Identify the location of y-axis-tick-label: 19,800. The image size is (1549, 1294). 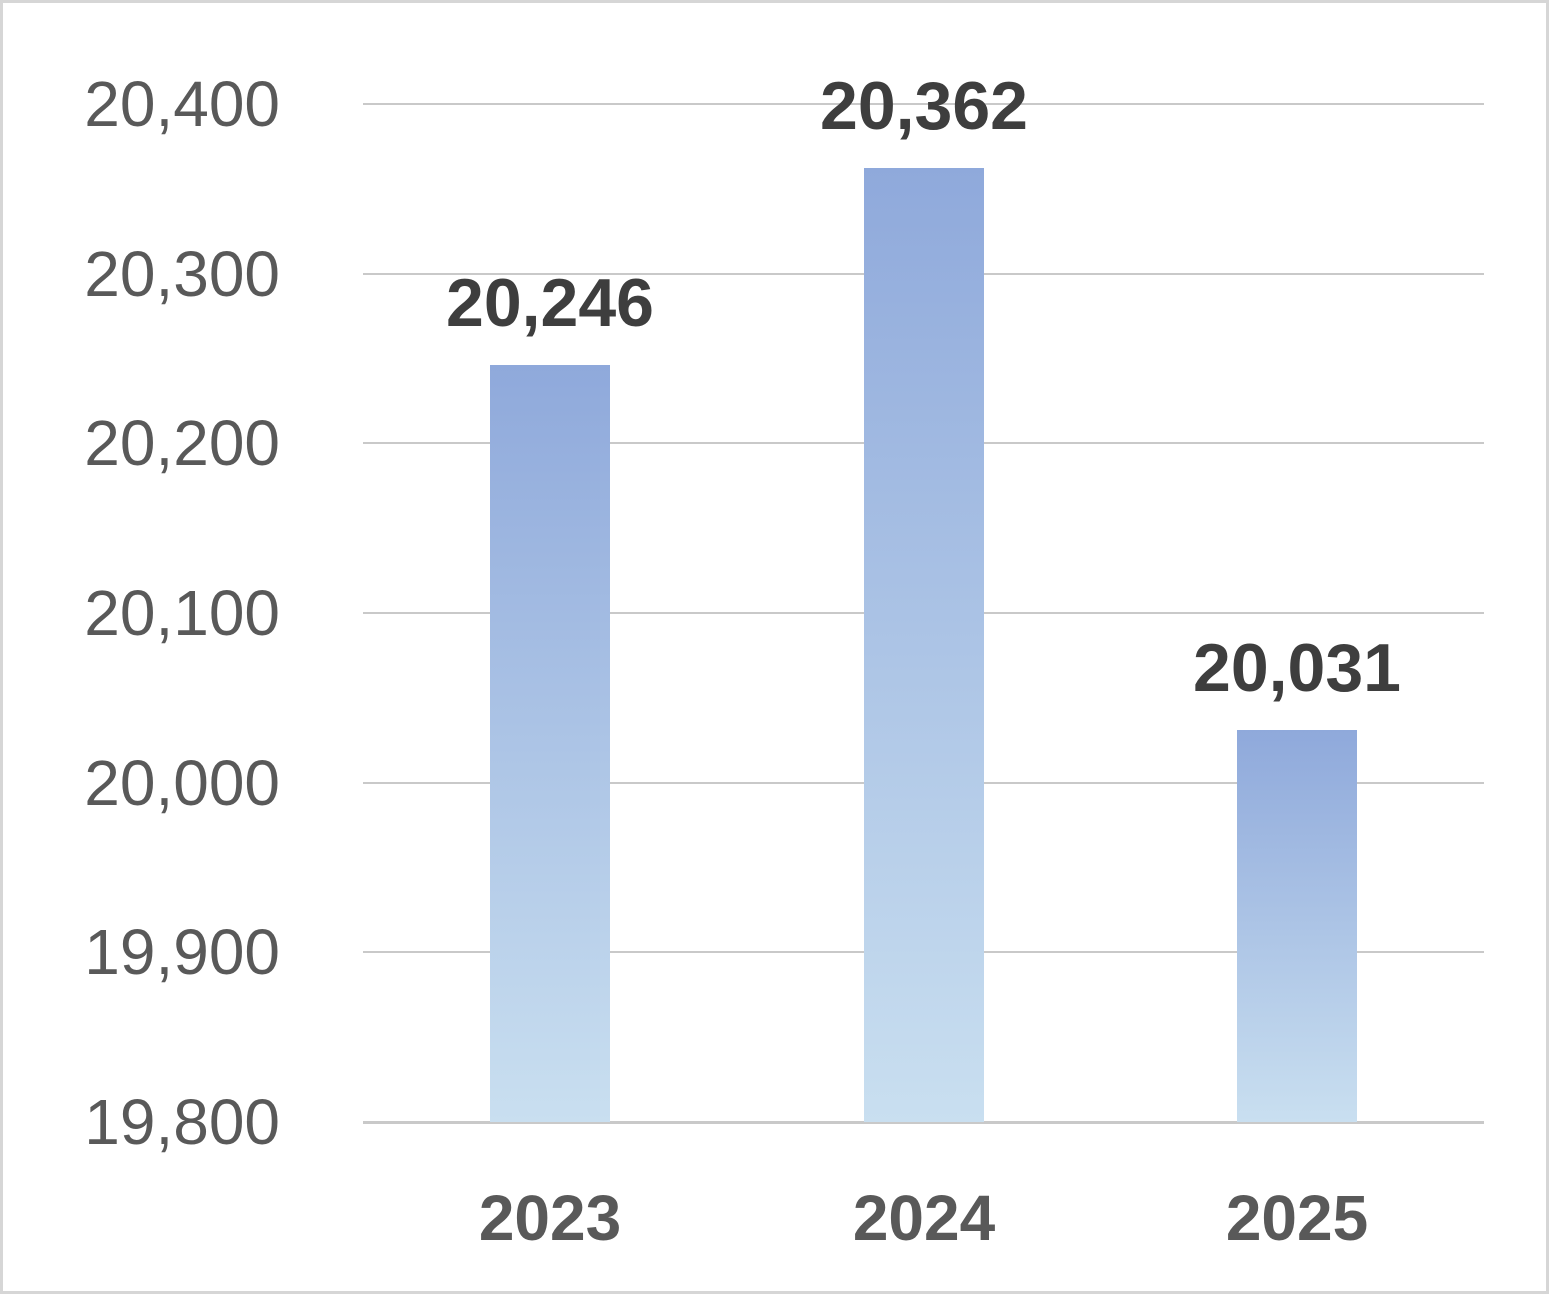
(182, 1122).